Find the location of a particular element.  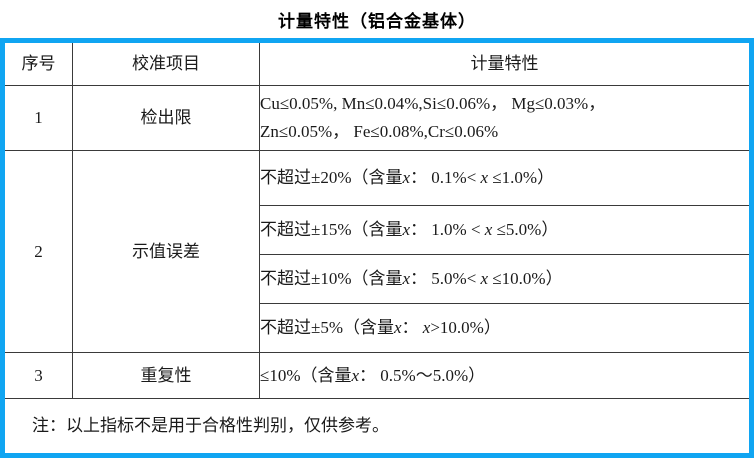

row2-spec-b: 不超过±15%（含量x： 1.0% < x ≤5.0%） is located at coordinates (505, 230).